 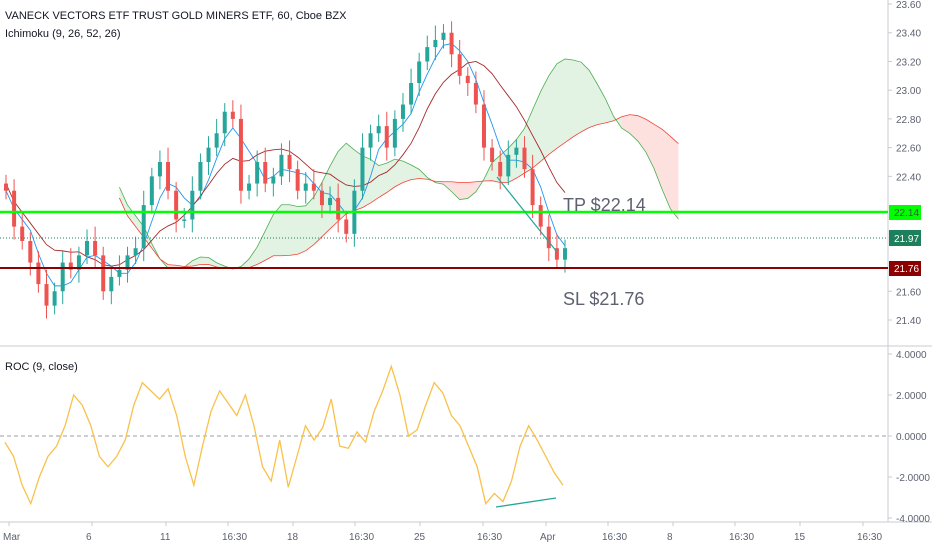 I want to click on roc-legend: ROC (9, close), so click(x=41, y=367).